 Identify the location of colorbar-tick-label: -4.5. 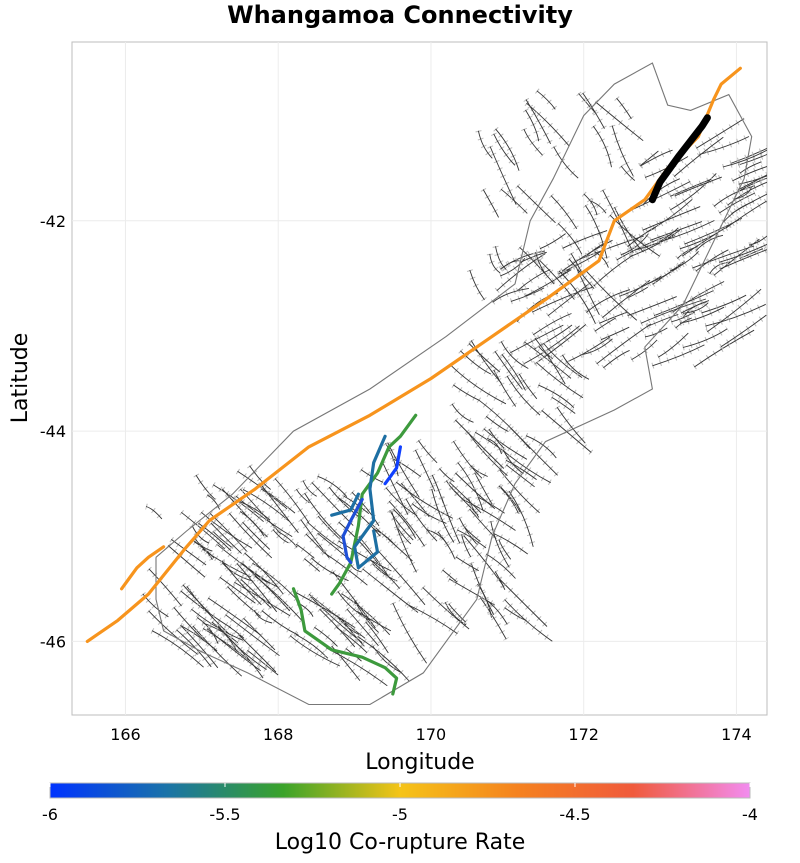
(574, 814).